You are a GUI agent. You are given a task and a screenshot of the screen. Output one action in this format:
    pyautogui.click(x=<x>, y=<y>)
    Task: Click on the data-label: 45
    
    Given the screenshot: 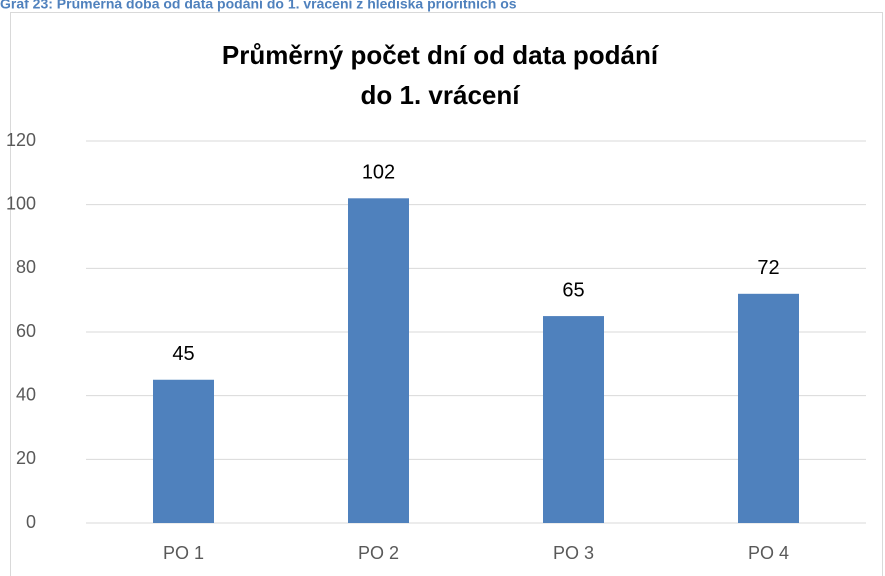 What is the action you would take?
    pyautogui.click(x=183, y=354)
    